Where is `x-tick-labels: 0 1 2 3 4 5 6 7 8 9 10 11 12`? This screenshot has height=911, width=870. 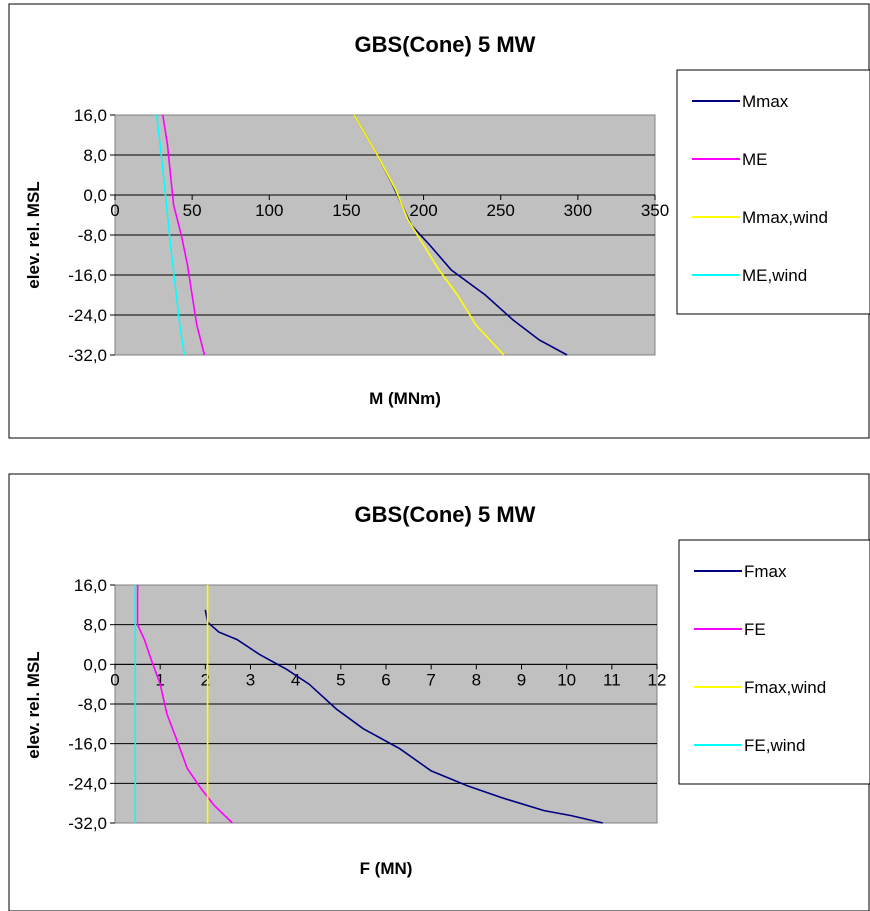
x-tick-labels: 0 1 2 3 4 5 6 7 8 9 10 11 12 is located at coordinates (388, 676).